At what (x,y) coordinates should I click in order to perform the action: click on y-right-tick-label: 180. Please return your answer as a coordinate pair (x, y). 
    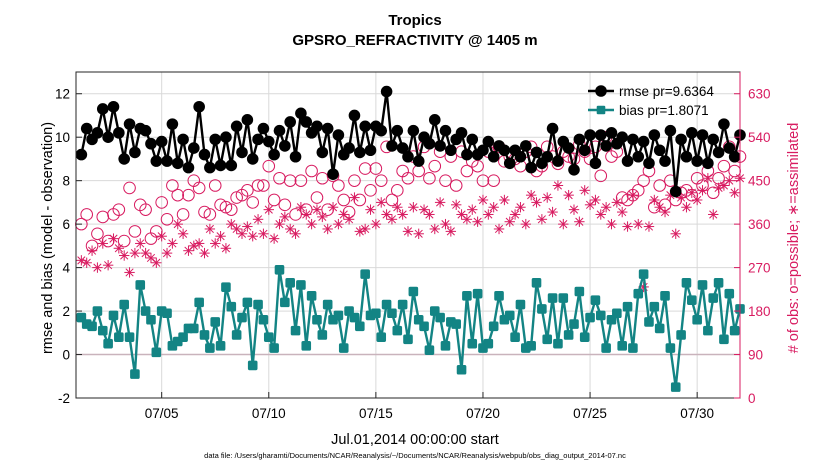
    Looking at the image, I should click on (759, 311).